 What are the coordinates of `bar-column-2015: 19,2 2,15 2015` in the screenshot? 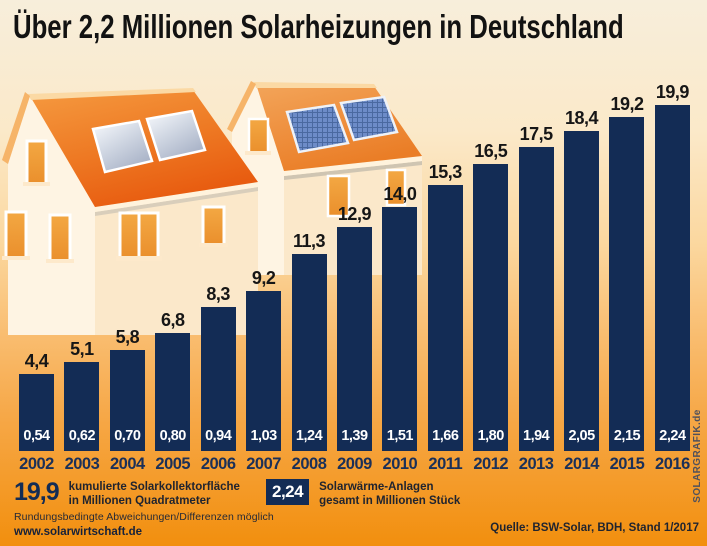 It's located at (627, 284).